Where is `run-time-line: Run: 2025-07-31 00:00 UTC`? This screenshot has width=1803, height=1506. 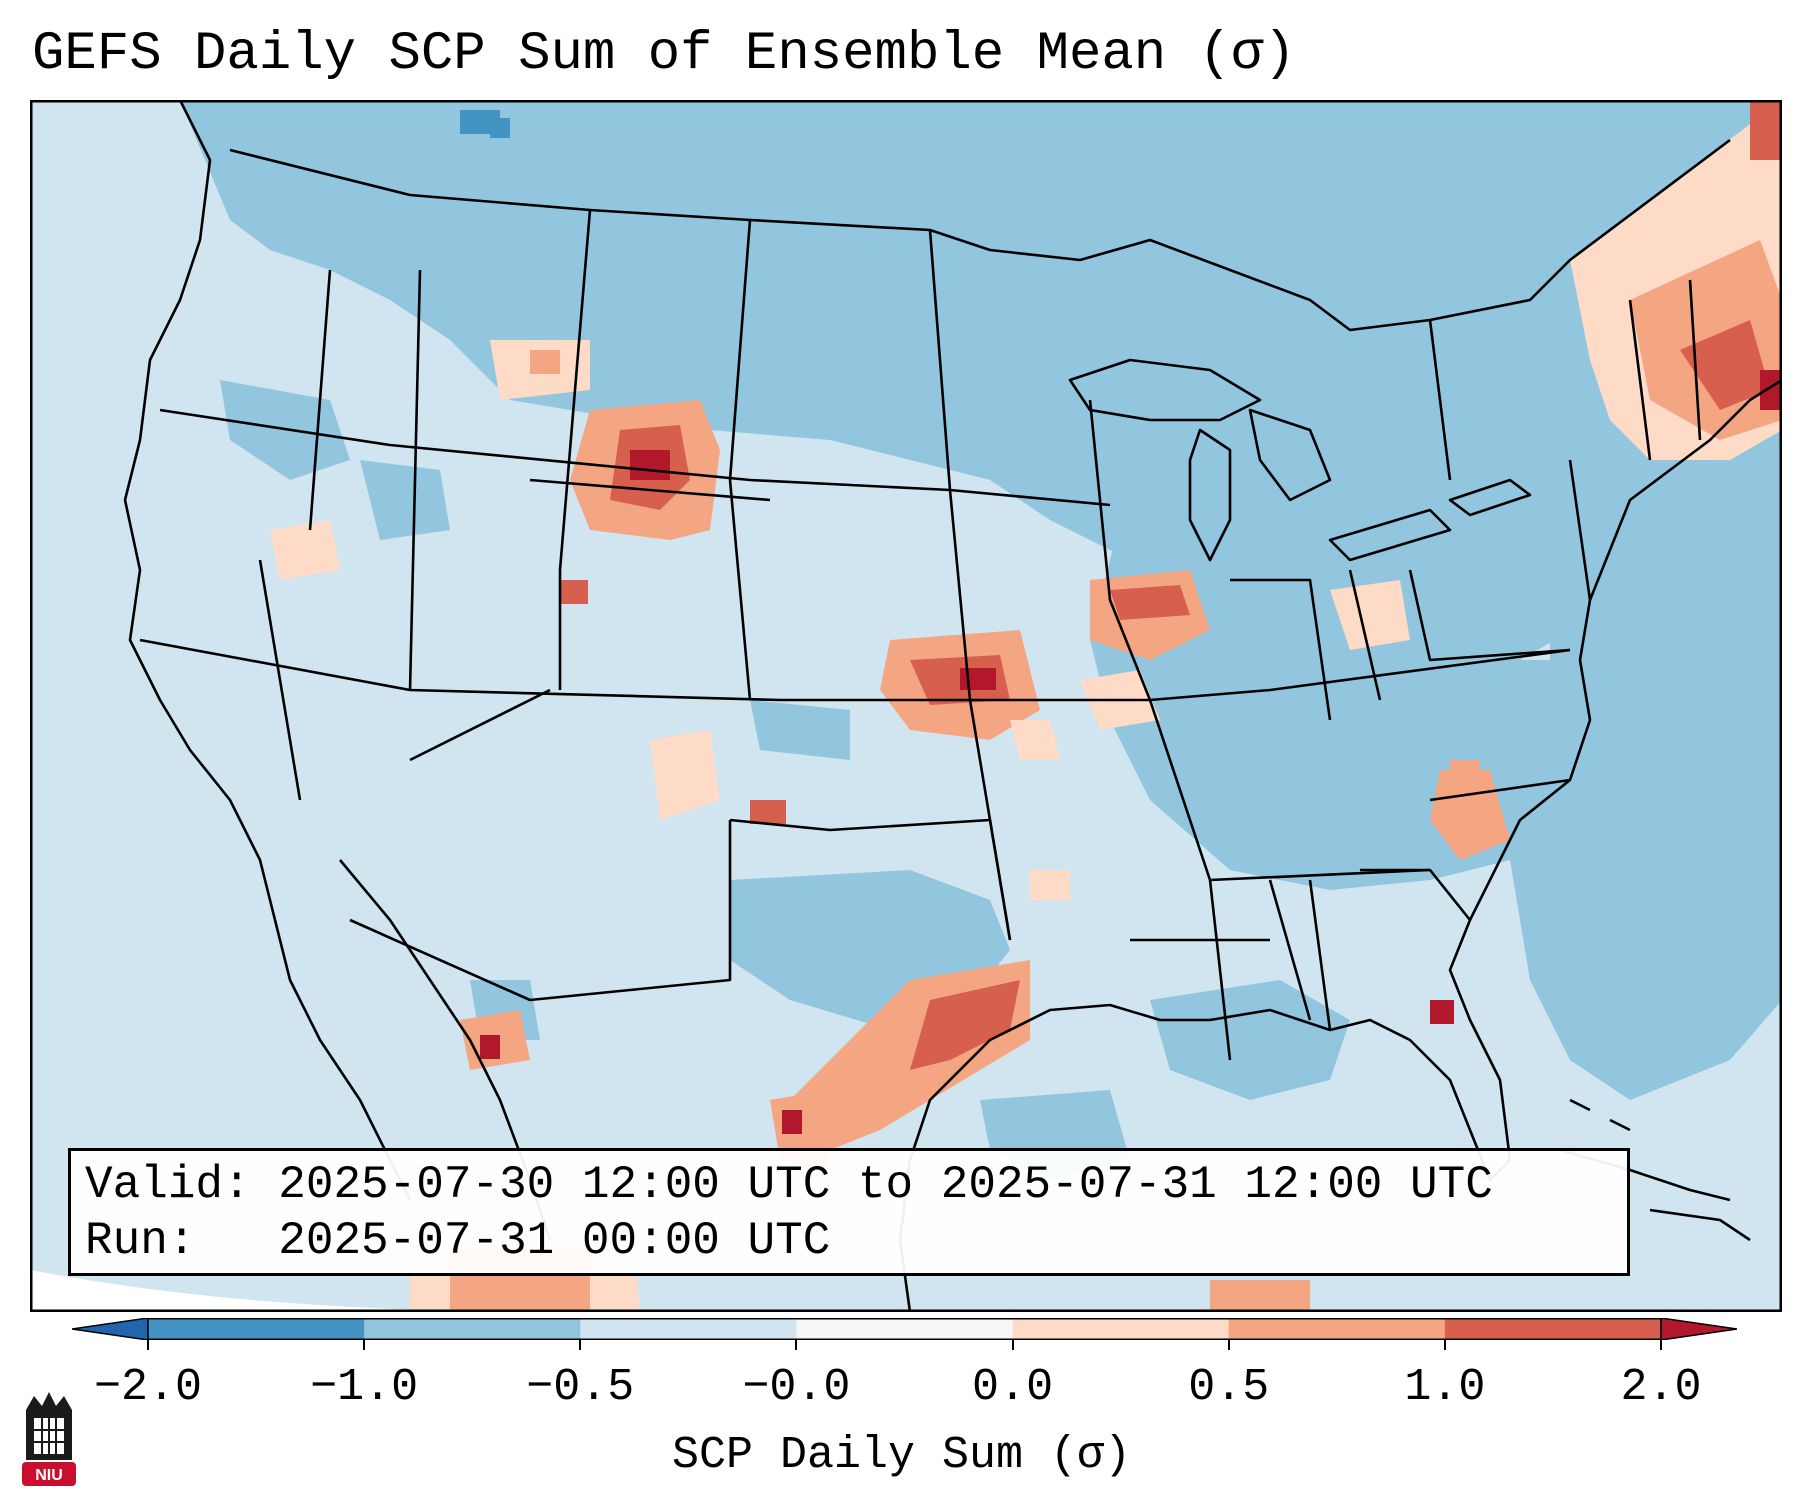
run-time-line: Run: 2025-07-31 00:00 UTC is located at coordinates (458, 1241).